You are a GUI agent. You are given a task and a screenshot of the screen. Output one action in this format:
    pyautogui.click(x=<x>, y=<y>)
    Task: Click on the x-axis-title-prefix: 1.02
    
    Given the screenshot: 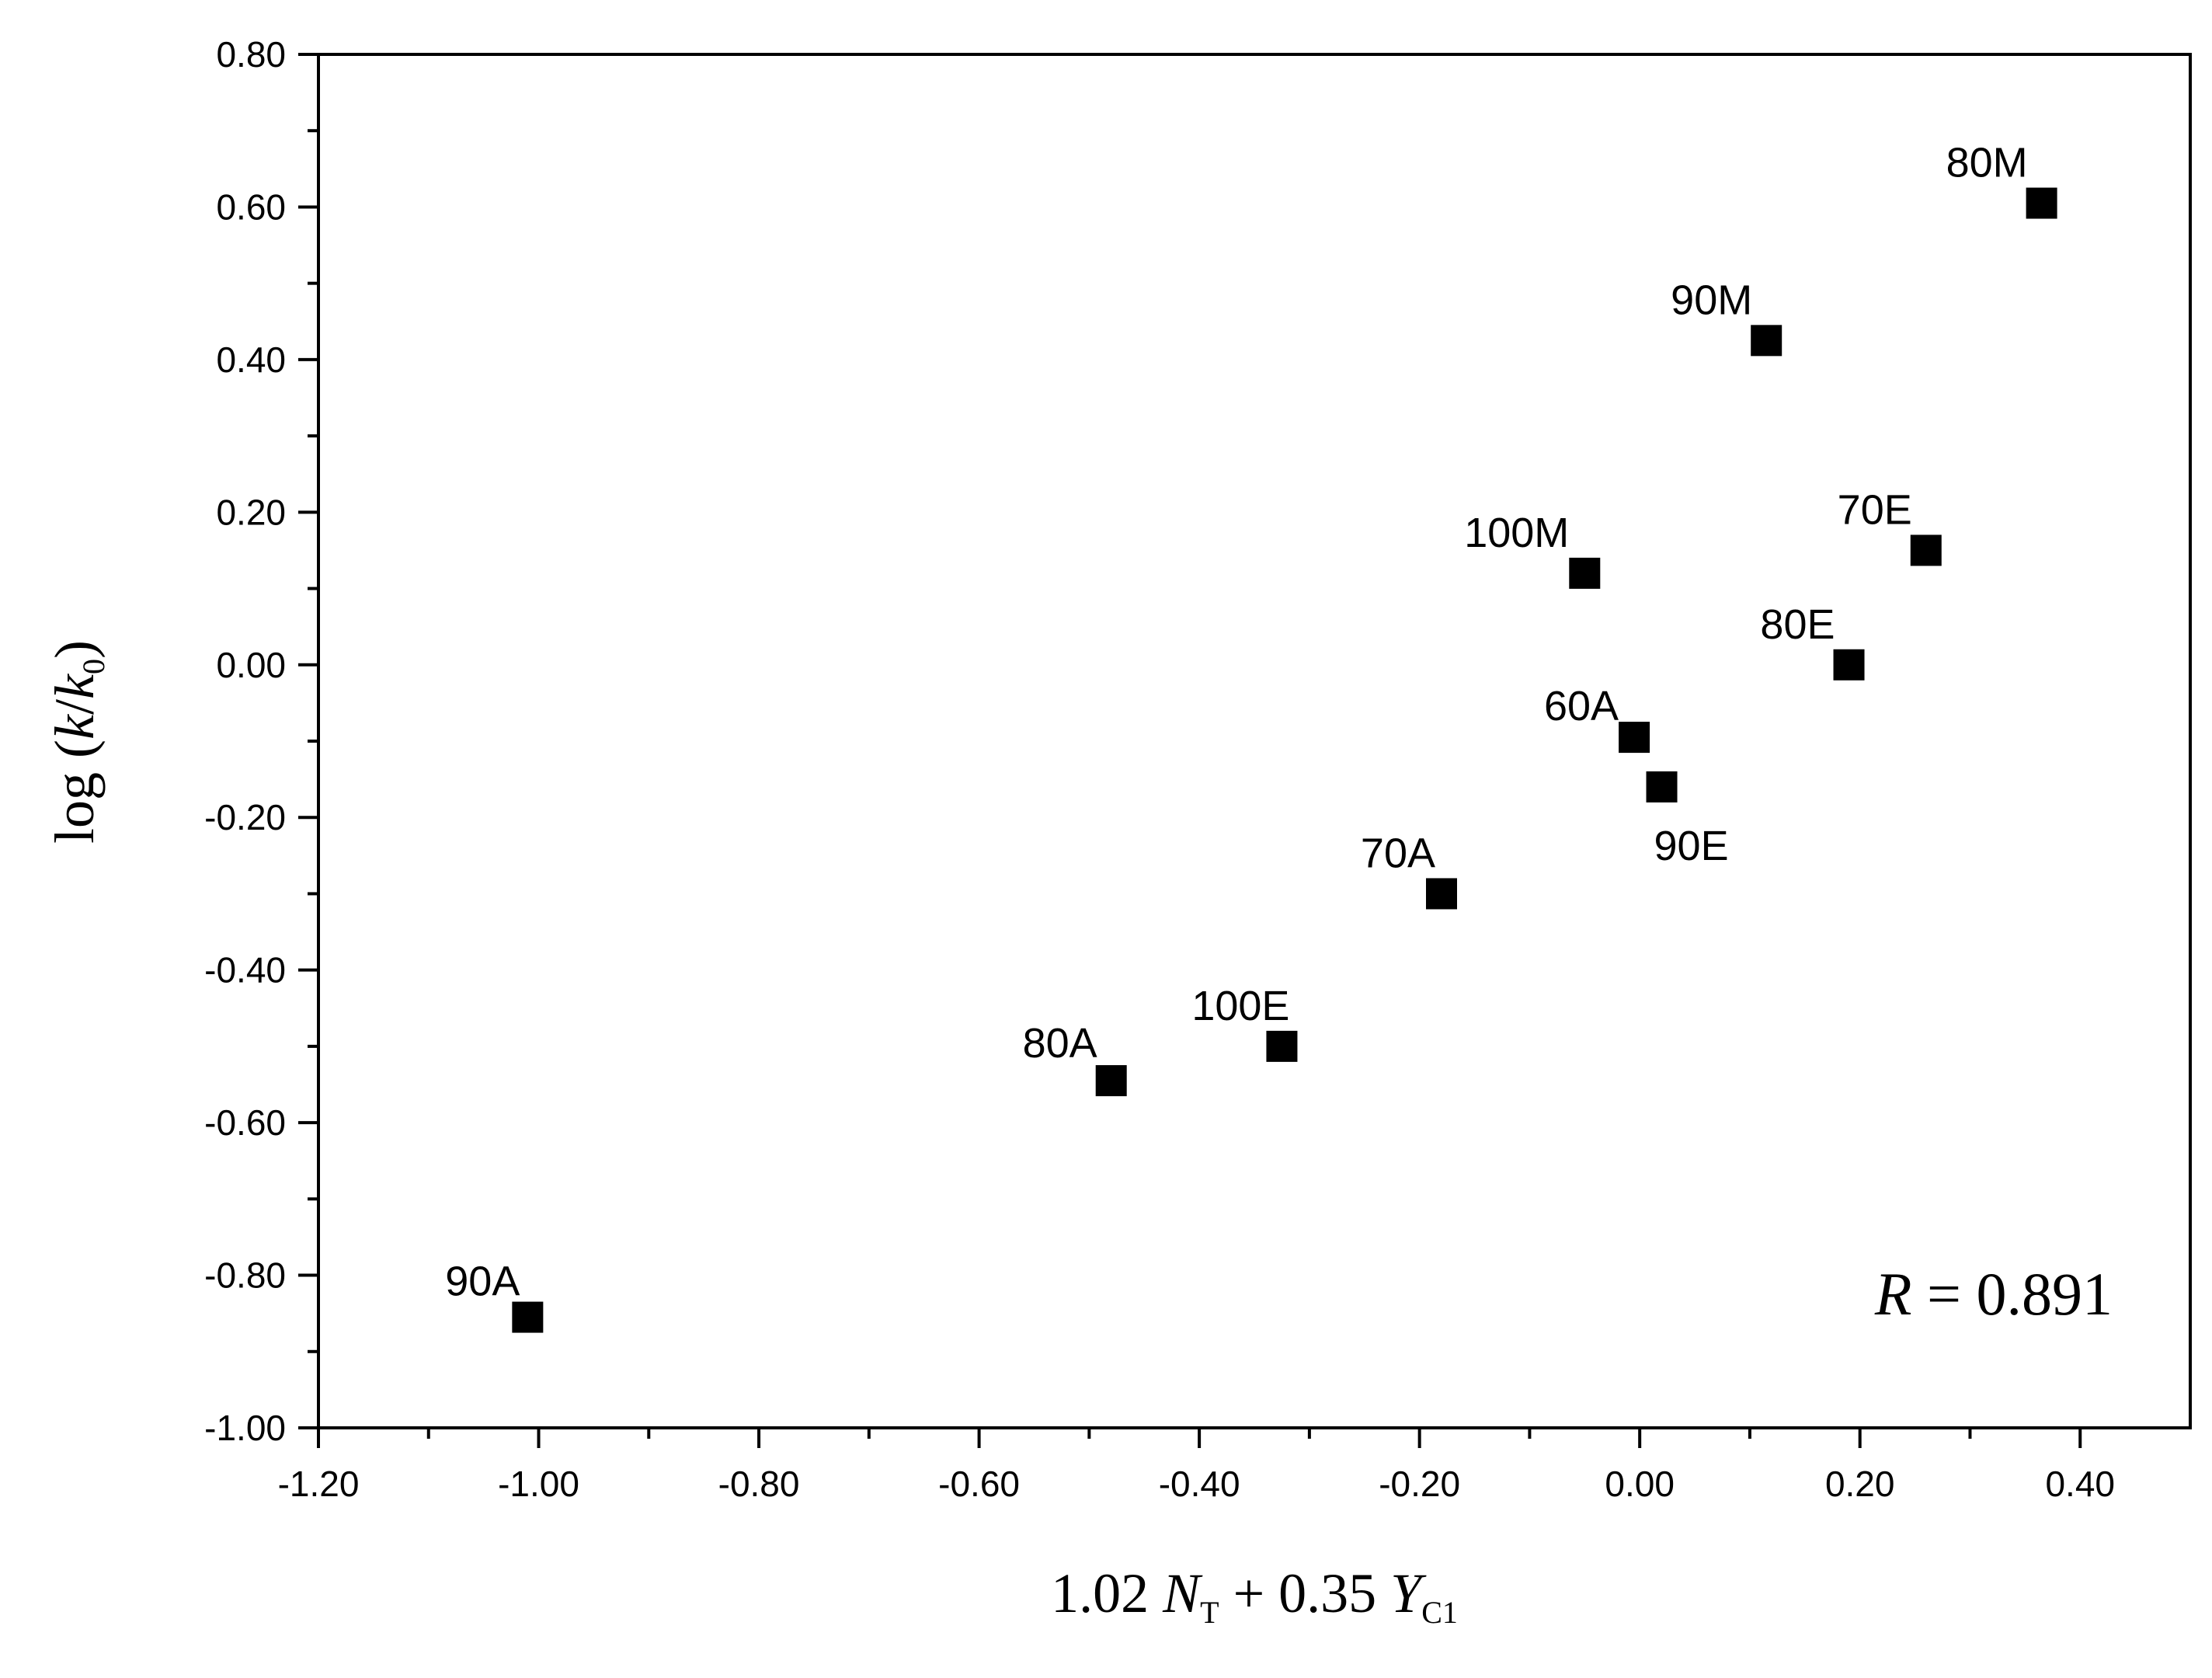 What is the action you would take?
    pyautogui.click(x=1107, y=1593)
    